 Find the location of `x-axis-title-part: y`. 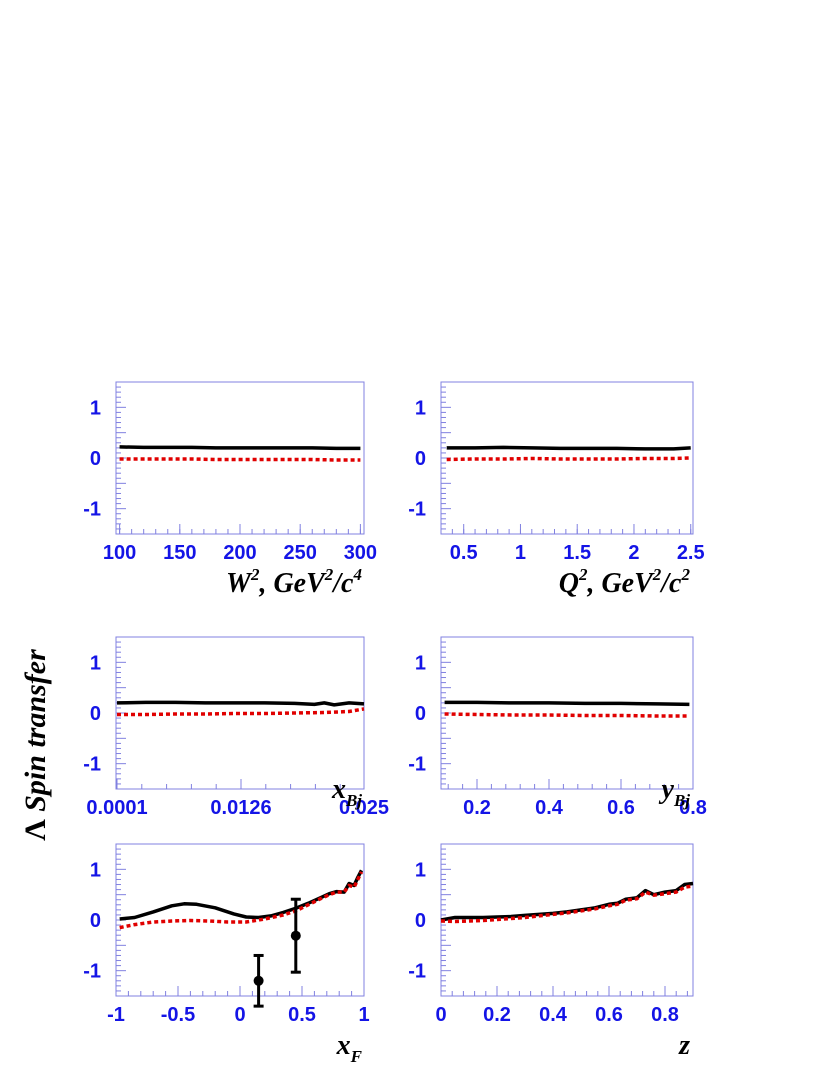

x-axis-title-part: y is located at coordinates (667, 789).